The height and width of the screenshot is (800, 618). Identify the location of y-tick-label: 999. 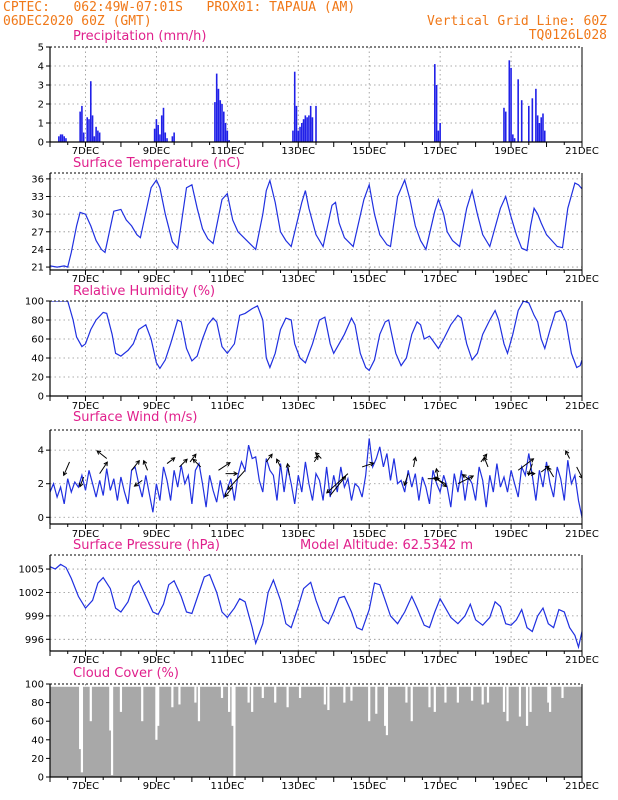
(34, 616).